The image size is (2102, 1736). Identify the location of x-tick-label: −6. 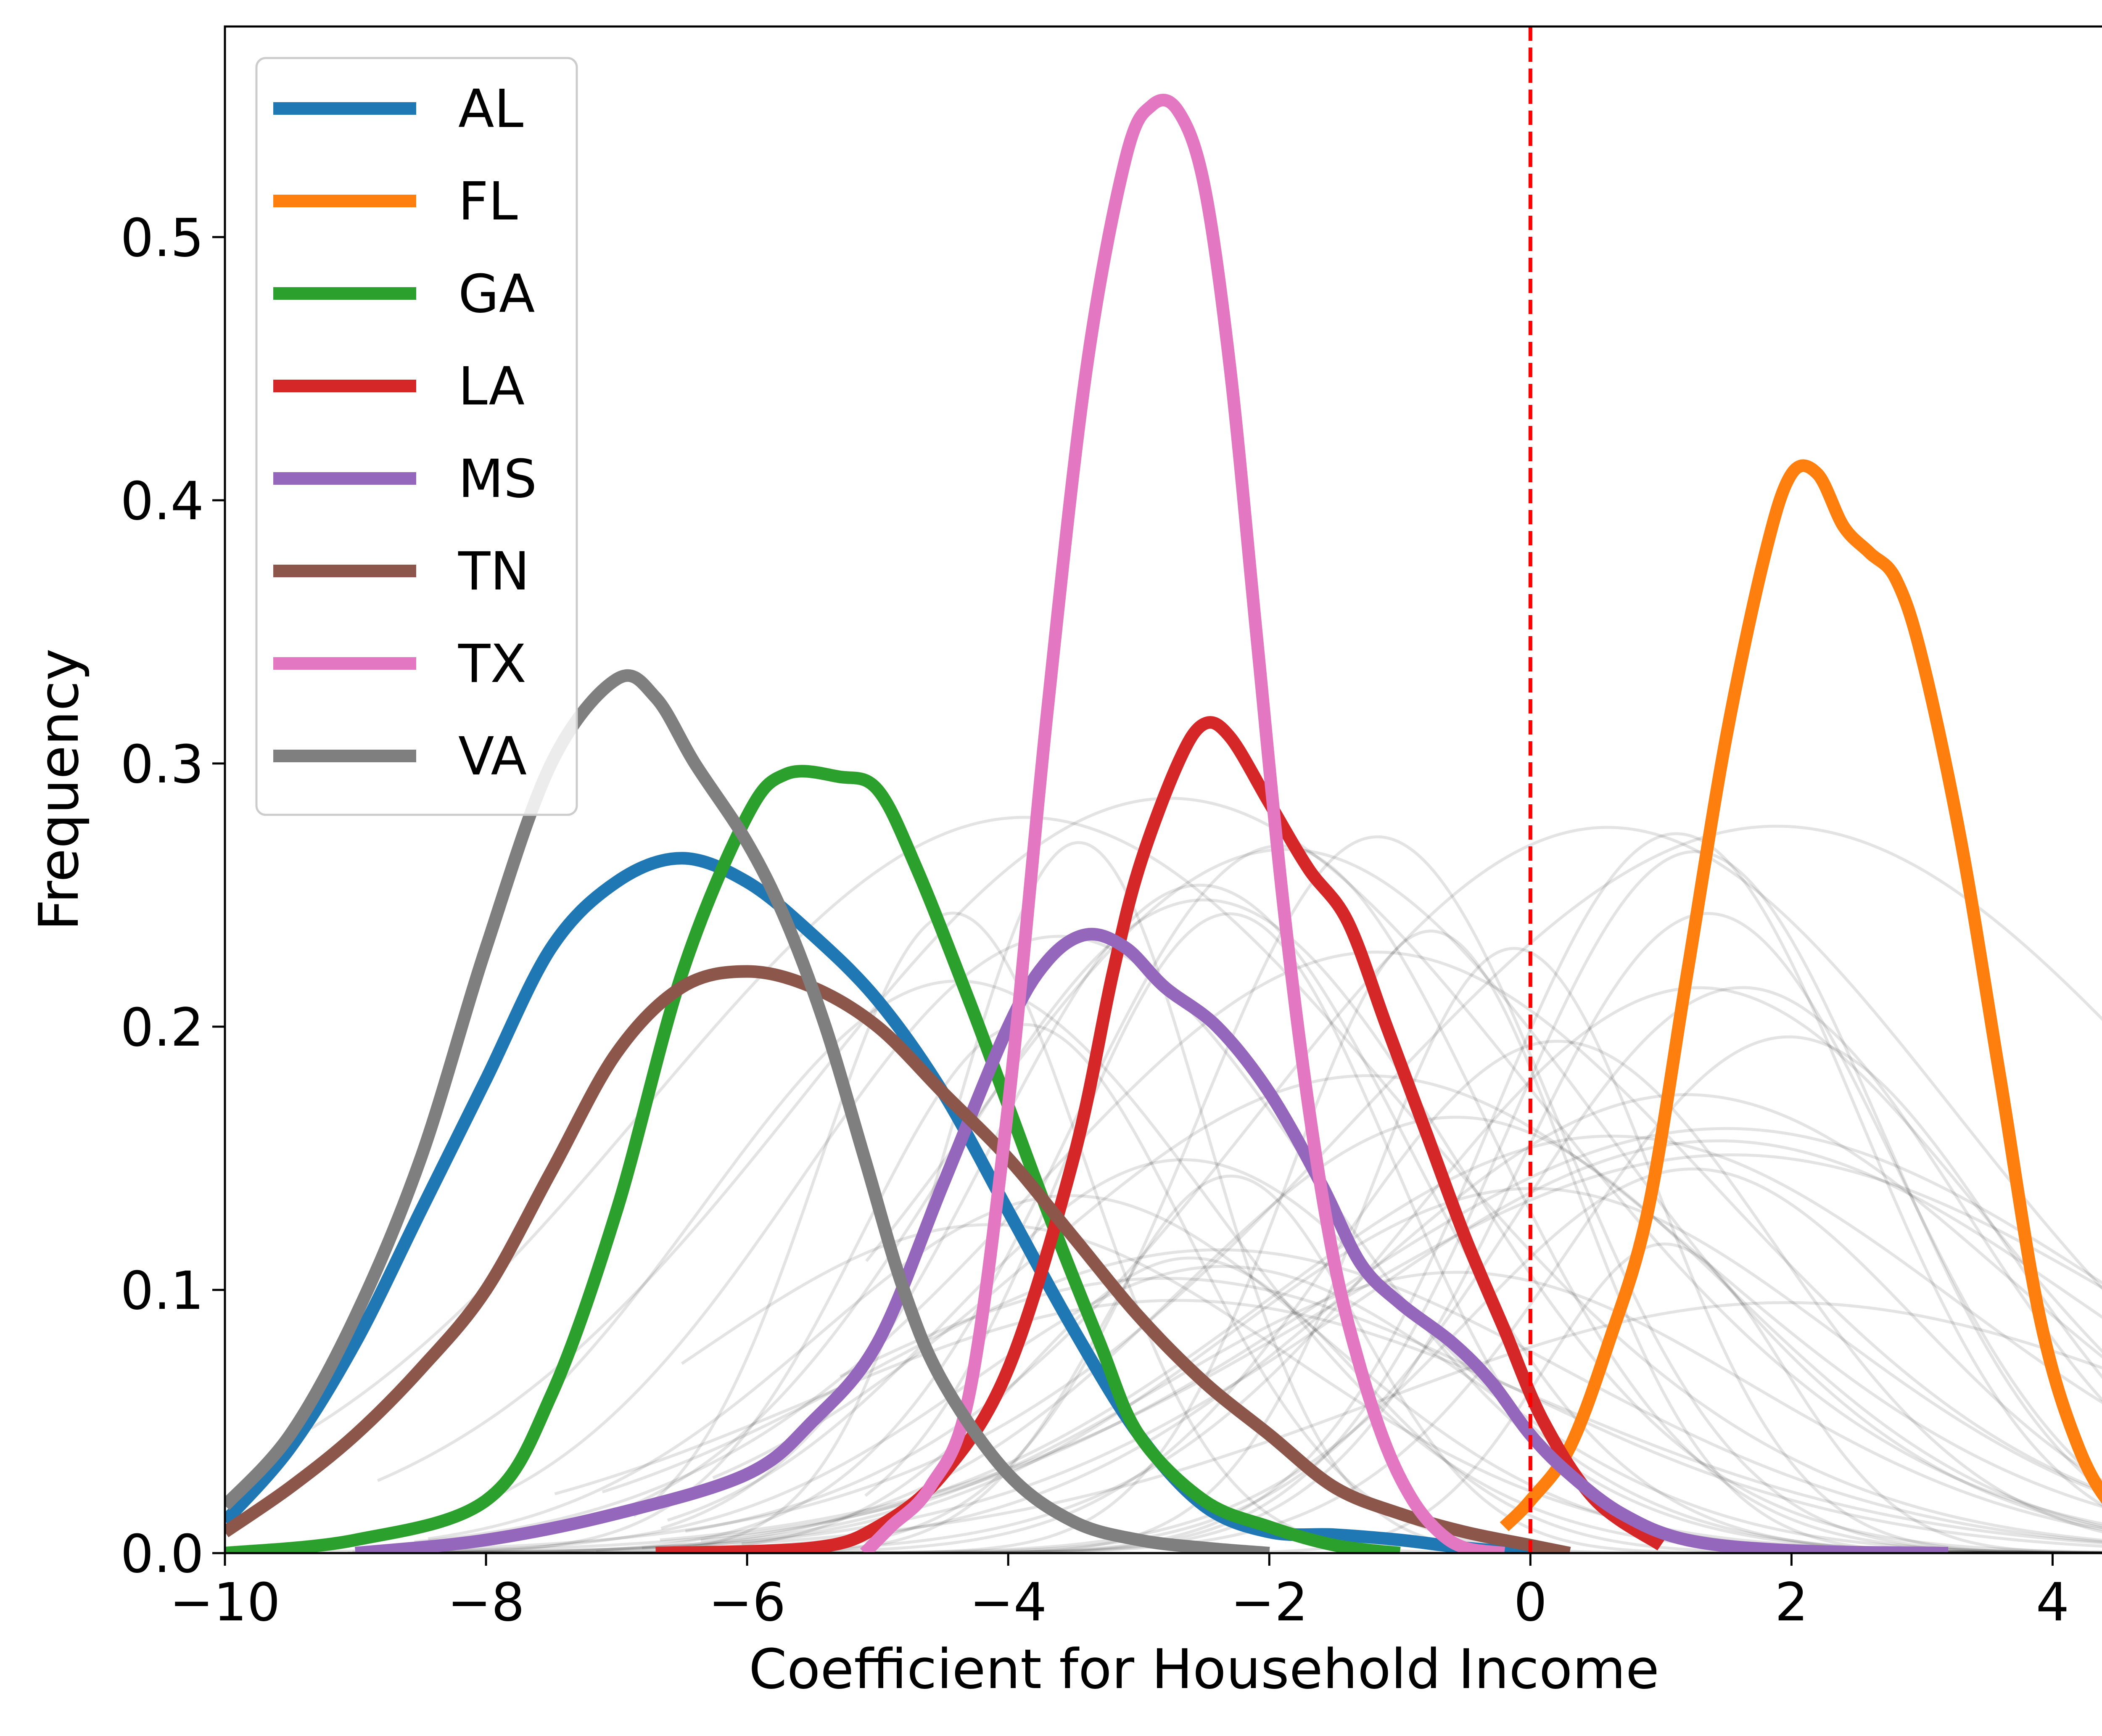
(747, 1602).